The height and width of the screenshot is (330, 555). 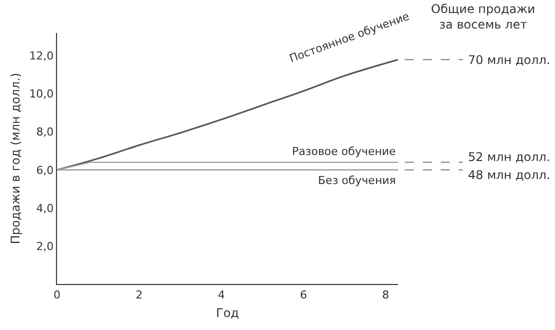 I want to click on y-tick-label: 4,0, so click(x=45, y=208).